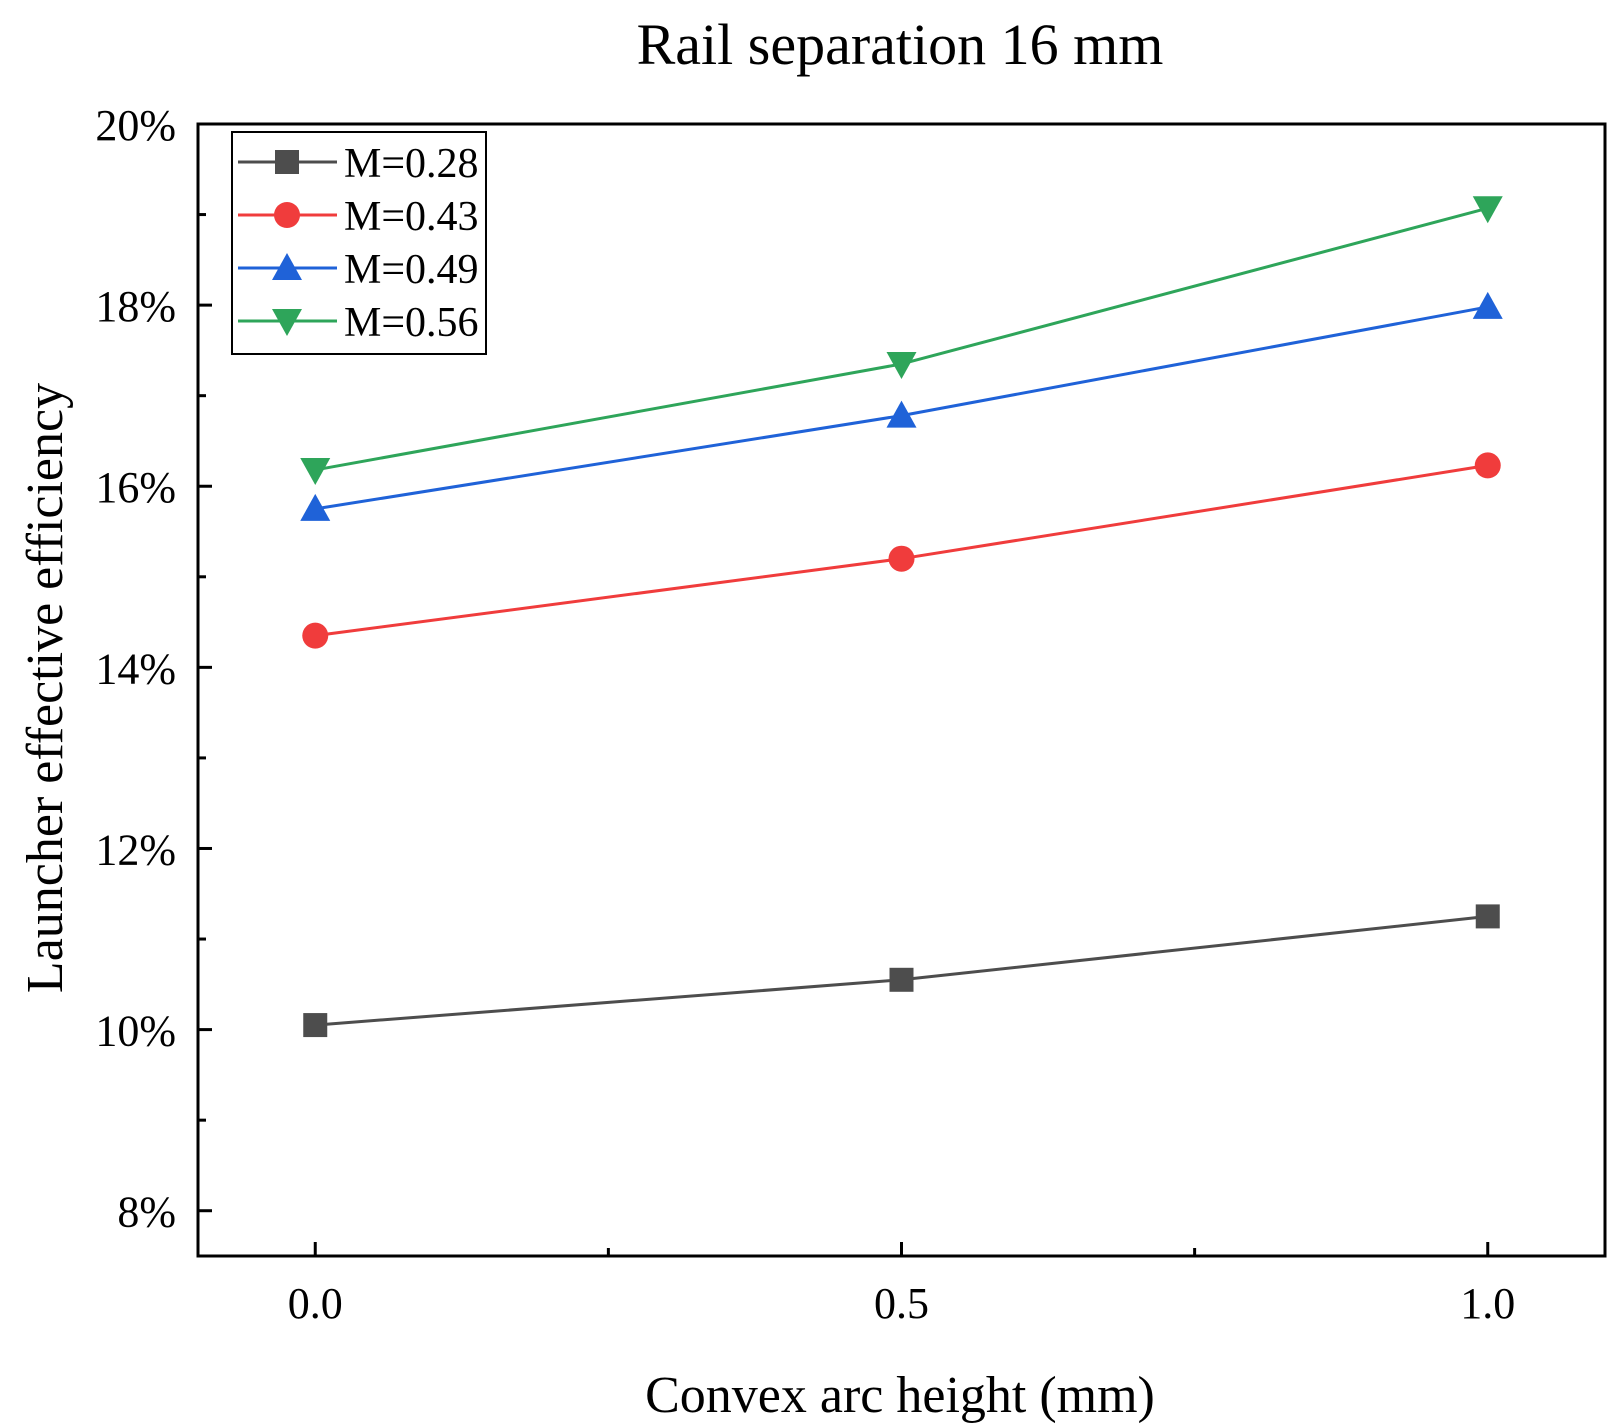 The image size is (1616, 1426). I want to click on y-tick-label: 14%, so click(135, 668).